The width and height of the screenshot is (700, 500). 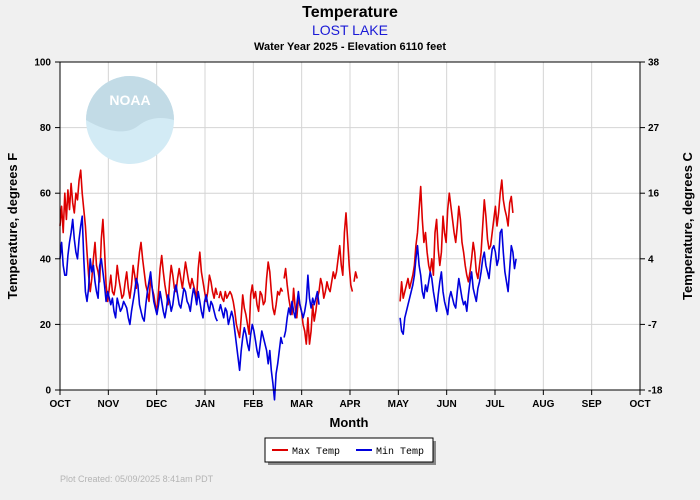 What do you see at coordinates (46, 128) in the screenshot?
I see `y-tick-label: 80` at bounding box center [46, 128].